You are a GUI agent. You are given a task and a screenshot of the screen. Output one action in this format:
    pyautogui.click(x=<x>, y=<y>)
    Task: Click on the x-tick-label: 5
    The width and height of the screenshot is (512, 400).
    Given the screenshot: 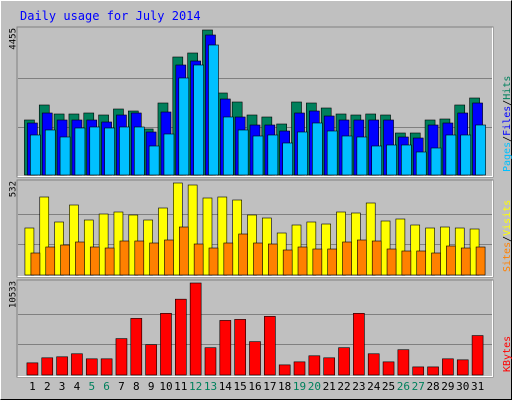 What is the action you would take?
    pyautogui.click(x=91, y=386)
    